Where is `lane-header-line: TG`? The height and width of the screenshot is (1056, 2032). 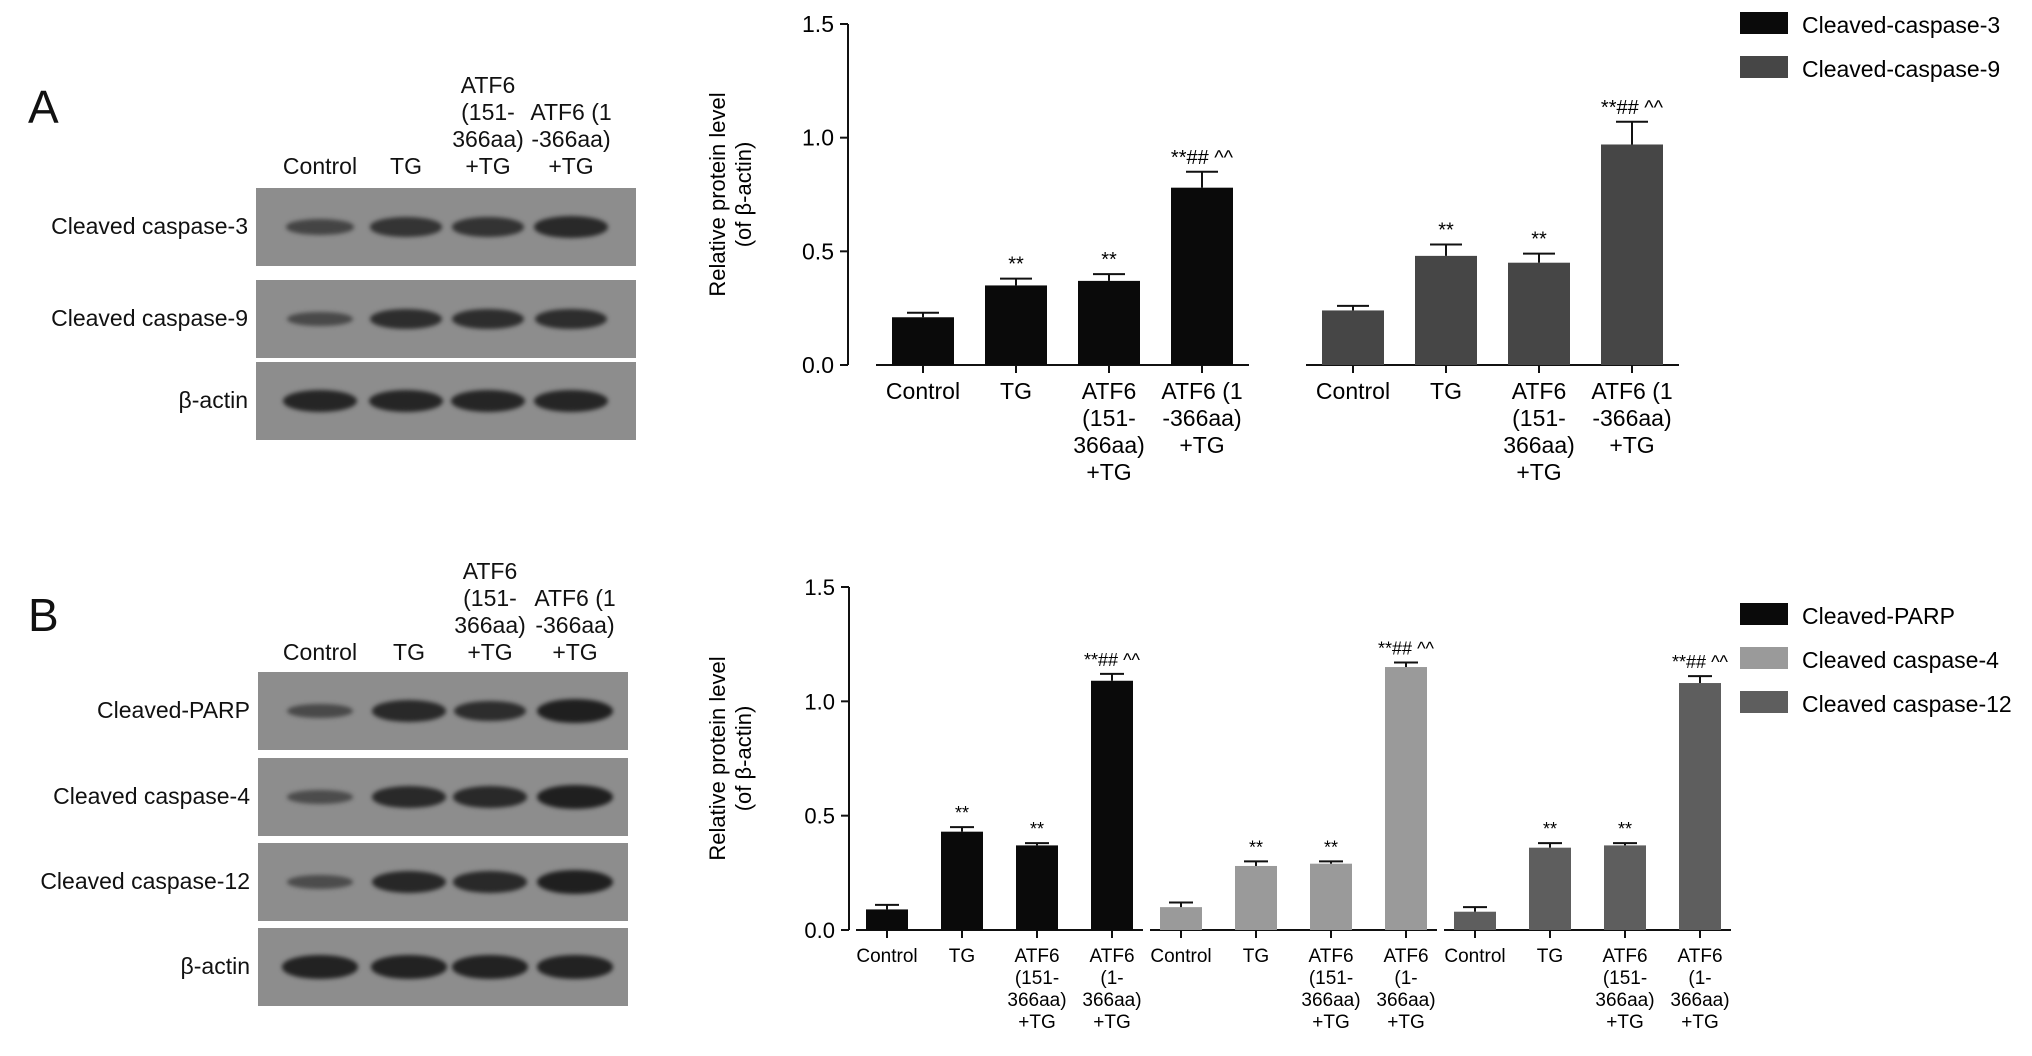
lane-header-line: TG is located at coordinates (406, 166).